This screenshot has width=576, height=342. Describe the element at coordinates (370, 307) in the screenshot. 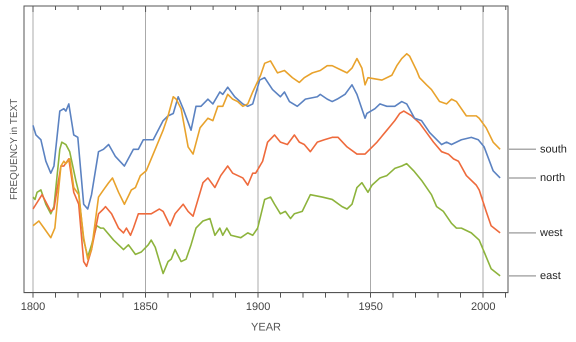

I see `x-tick-label: 1950` at that location.